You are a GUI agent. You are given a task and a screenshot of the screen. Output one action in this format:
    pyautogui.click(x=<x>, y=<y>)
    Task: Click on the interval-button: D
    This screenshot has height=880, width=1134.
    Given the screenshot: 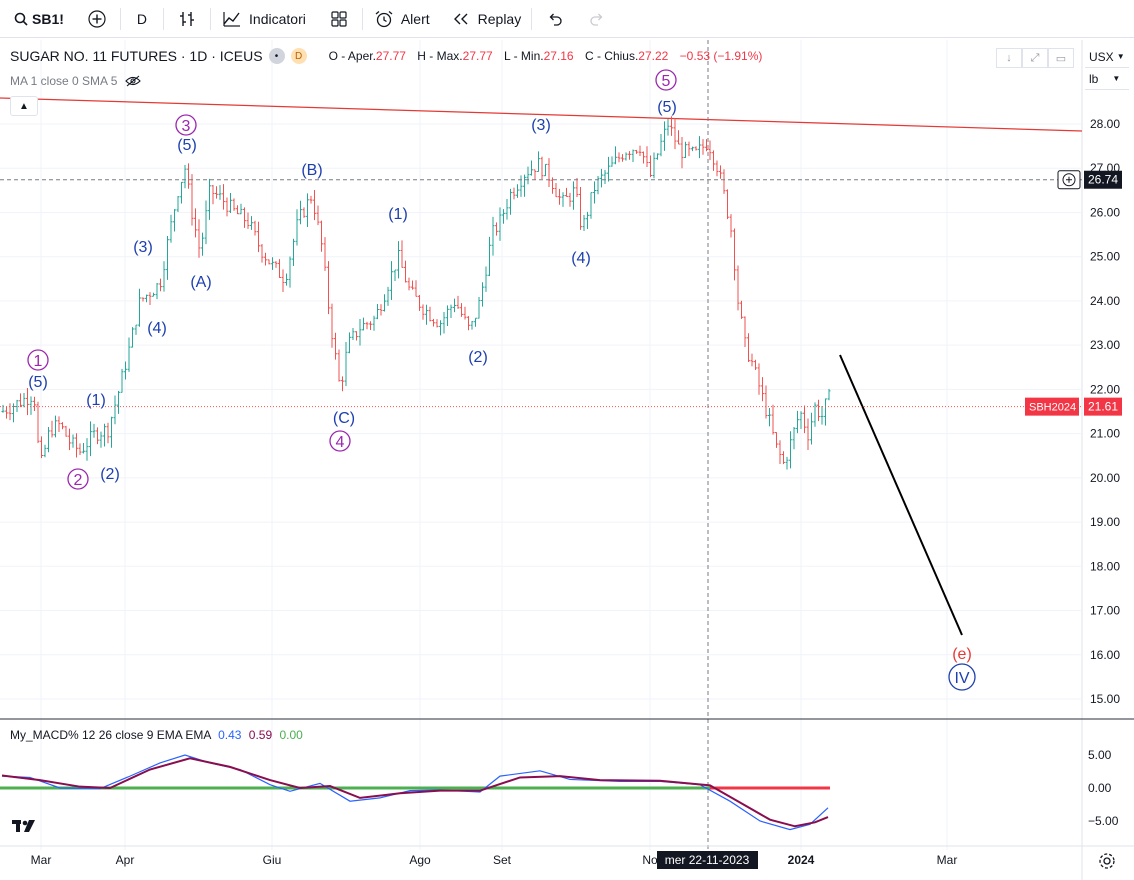 What is the action you would take?
    pyautogui.click(x=142, y=19)
    